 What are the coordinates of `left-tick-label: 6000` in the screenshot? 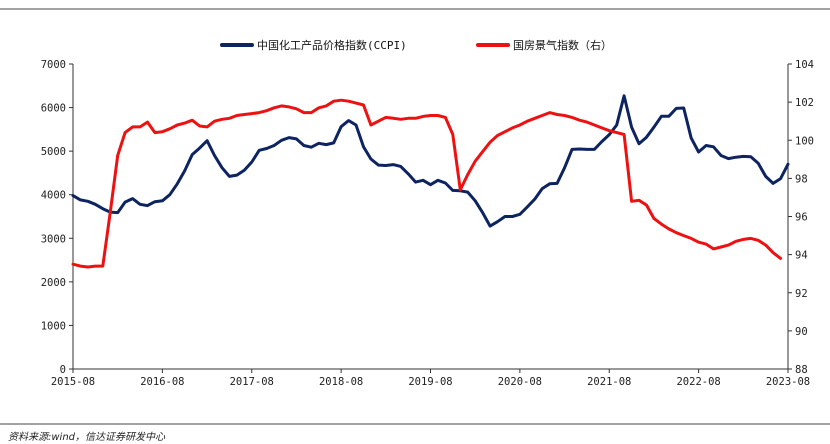 It's located at (53, 109).